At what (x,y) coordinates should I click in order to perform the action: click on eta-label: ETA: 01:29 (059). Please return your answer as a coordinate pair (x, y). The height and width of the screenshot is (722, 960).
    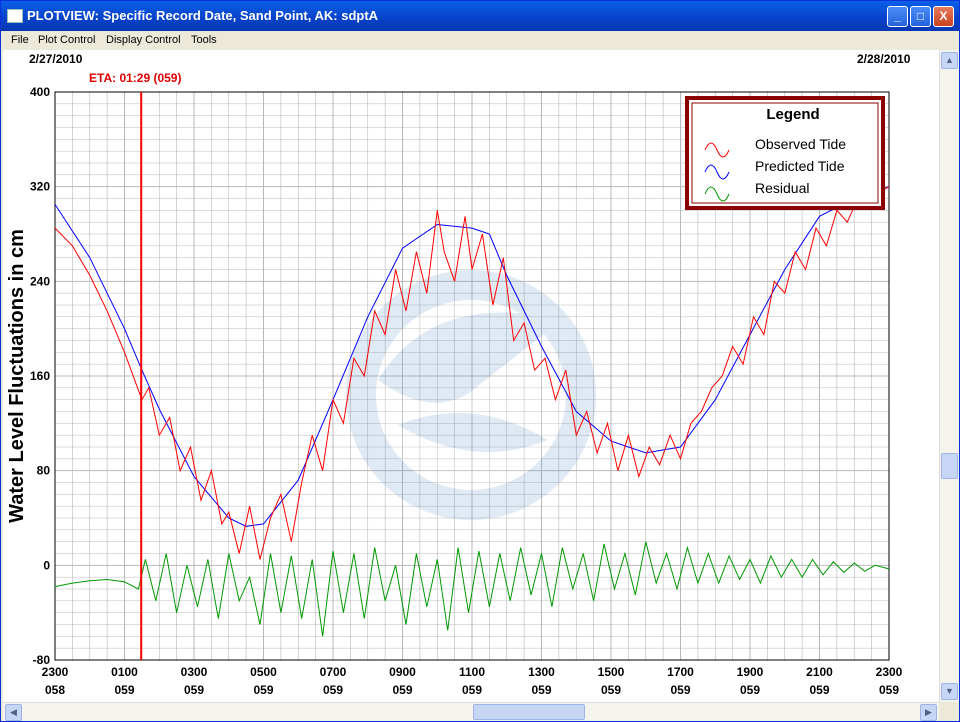
    Looking at the image, I should click on (135, 78).